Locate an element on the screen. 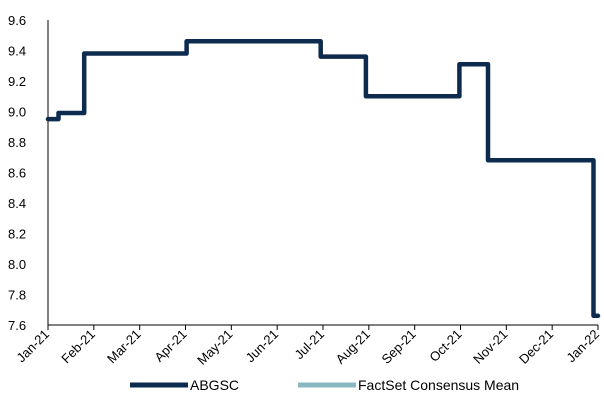 The image size is (604, 397). y-tick-label: 8.2 is located at coordinates (17, 234).